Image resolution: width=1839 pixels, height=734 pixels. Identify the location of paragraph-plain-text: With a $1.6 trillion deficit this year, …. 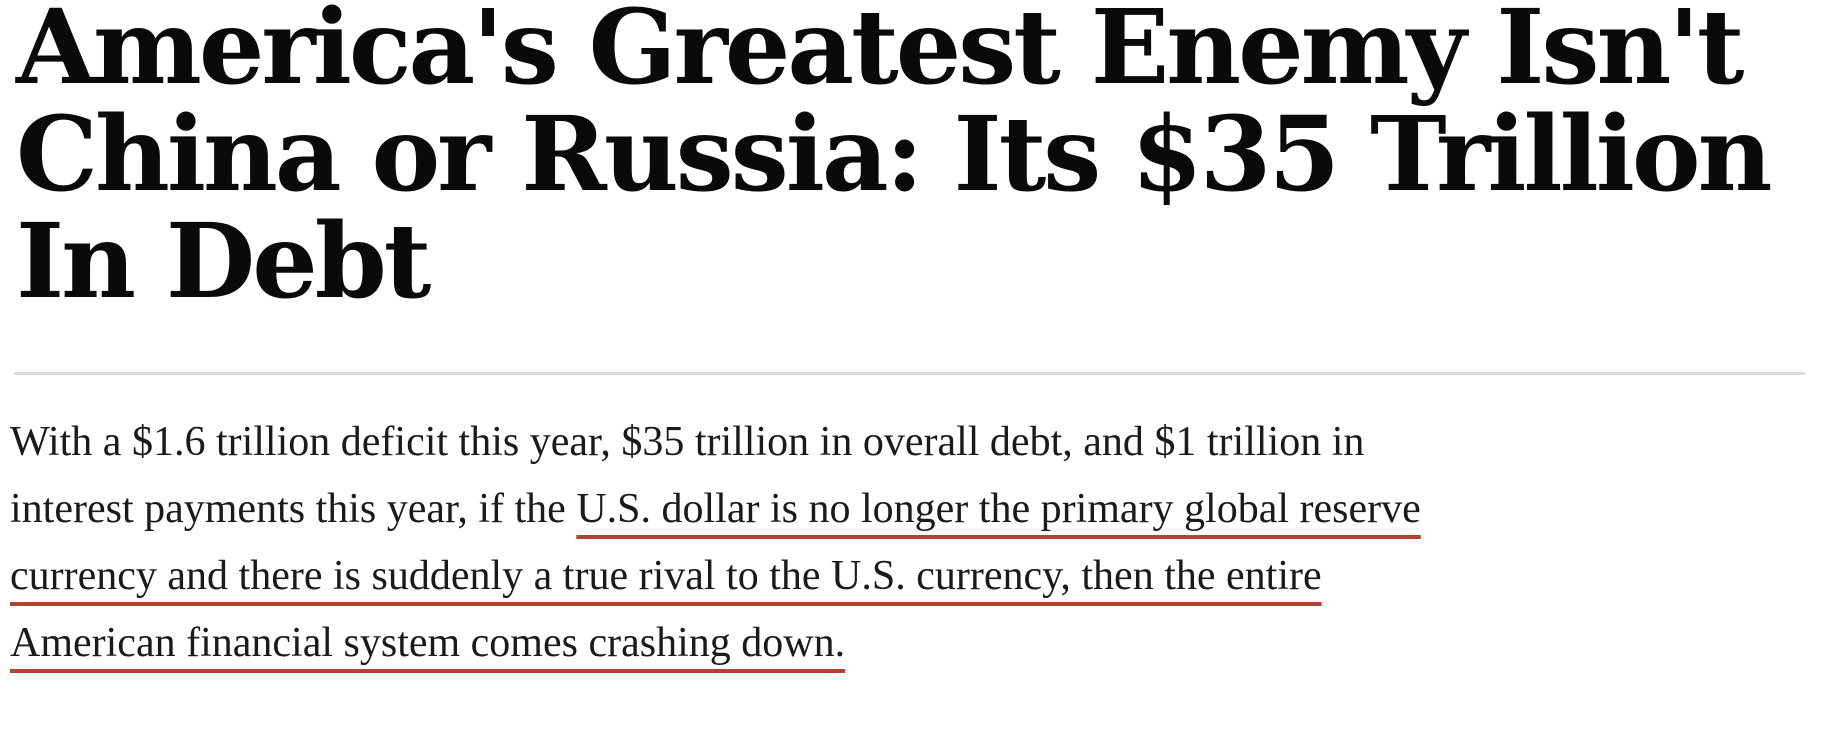
(687, 475).